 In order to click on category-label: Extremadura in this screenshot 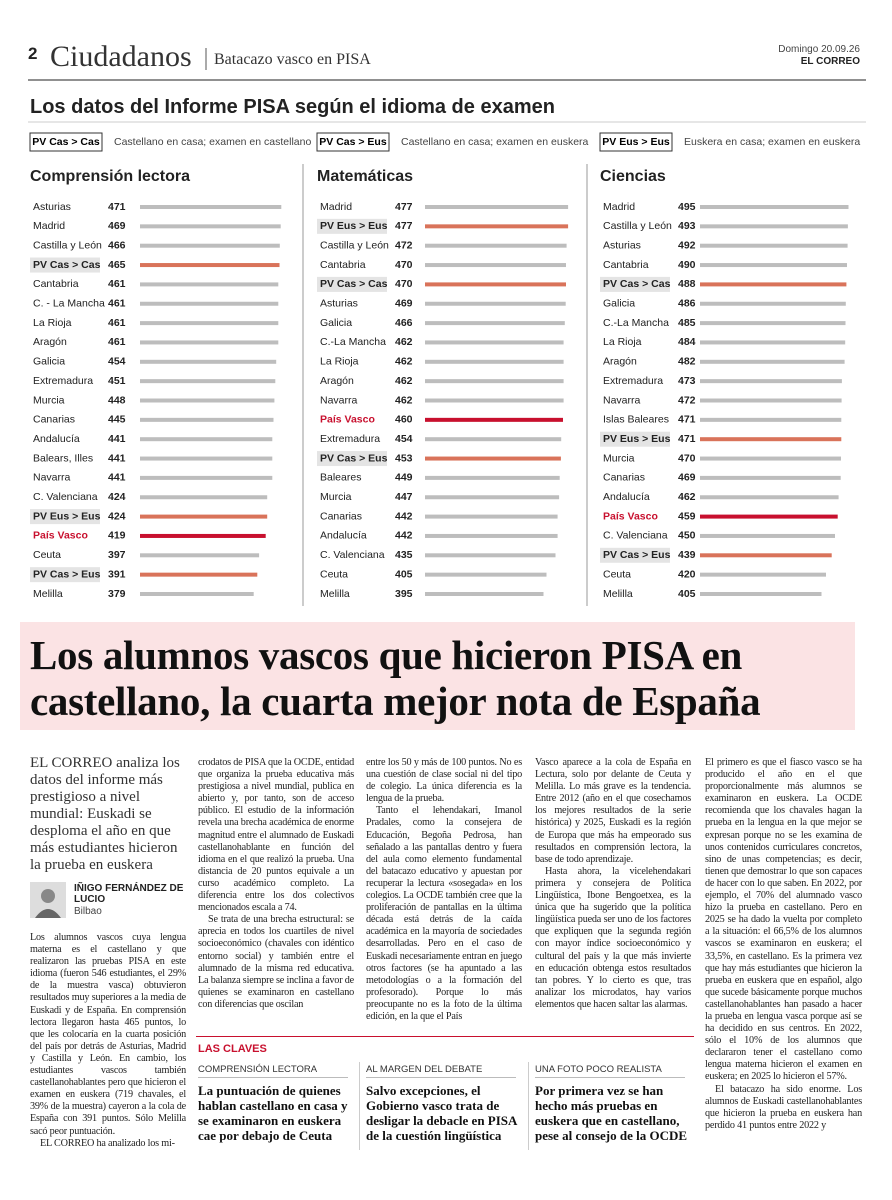, I will do `click(63, 381)`.